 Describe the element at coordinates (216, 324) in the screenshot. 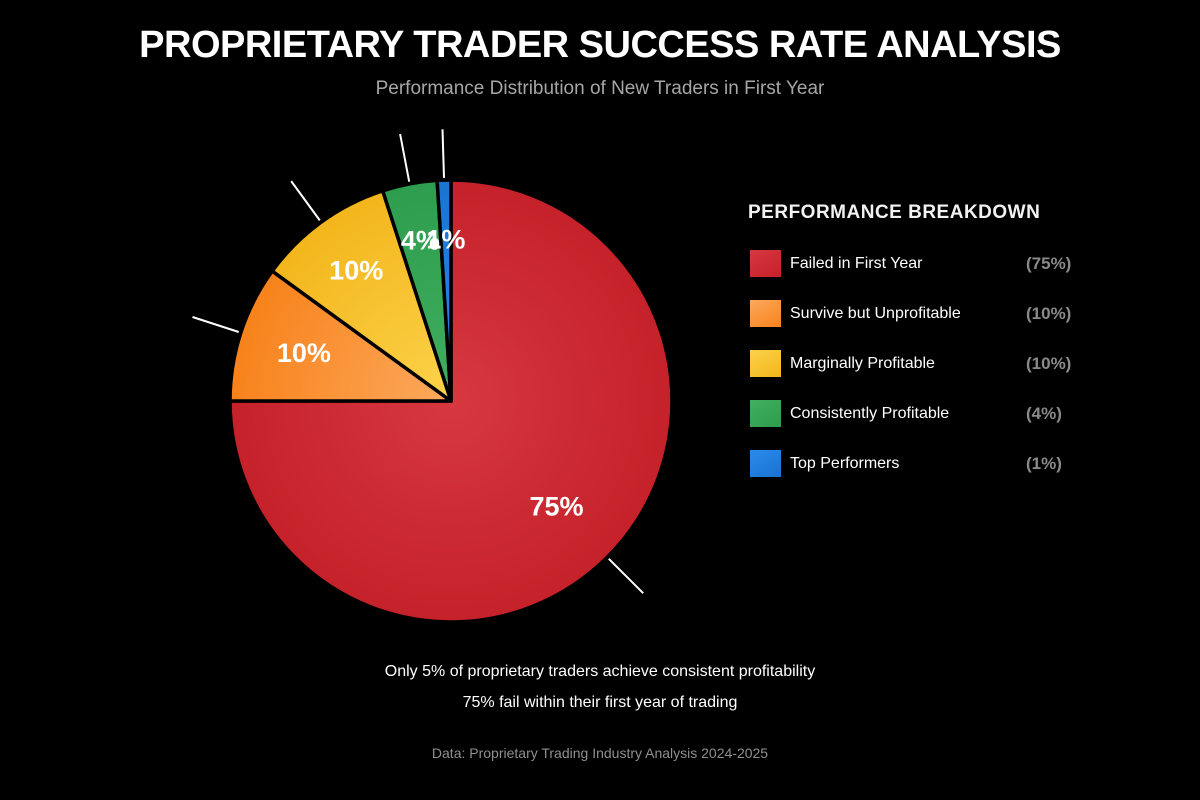

I see `leader-line-survive-but-unprofitable` at that location.